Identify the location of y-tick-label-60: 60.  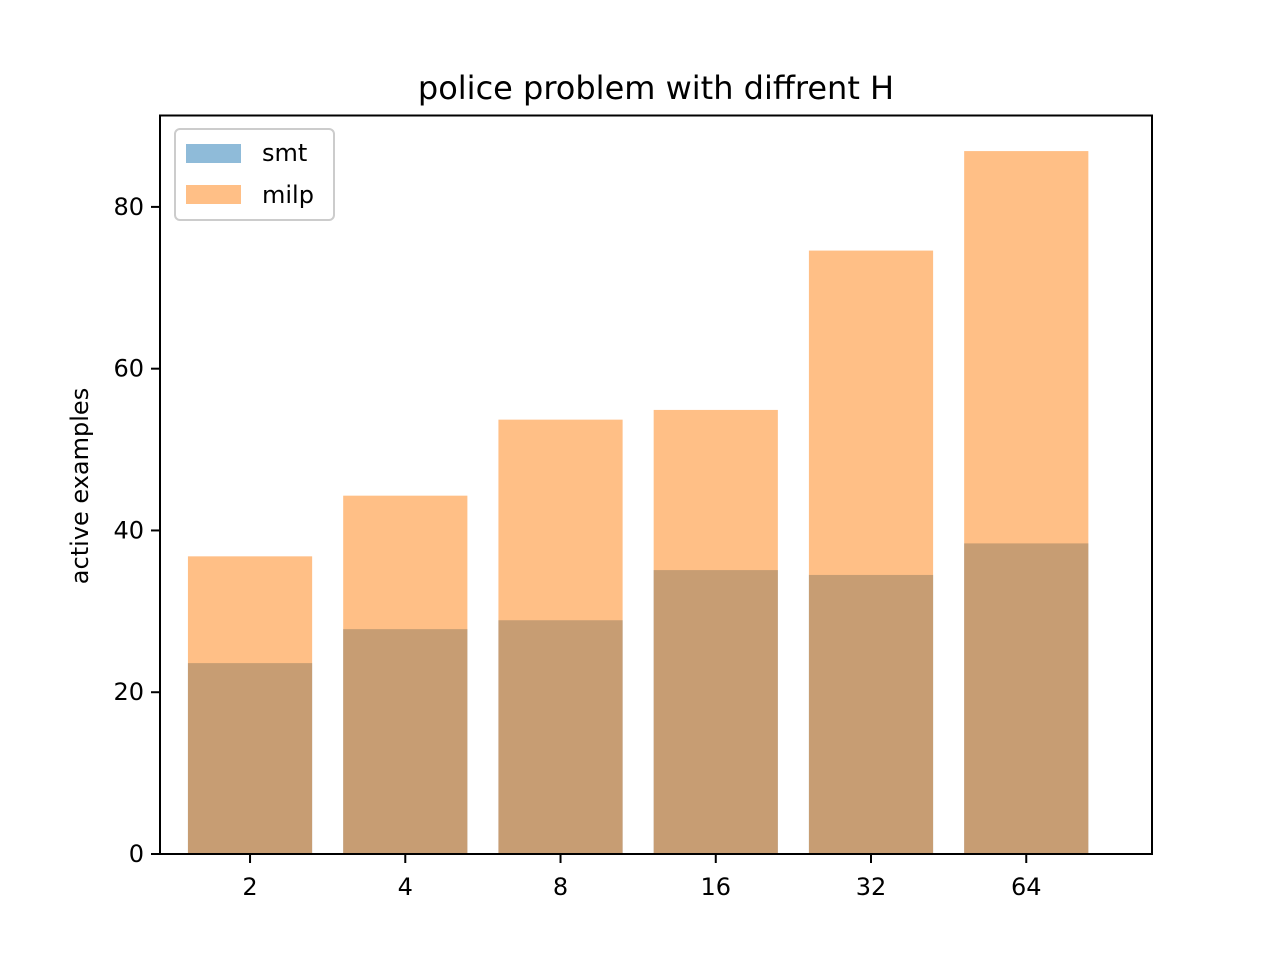
(128, 369).